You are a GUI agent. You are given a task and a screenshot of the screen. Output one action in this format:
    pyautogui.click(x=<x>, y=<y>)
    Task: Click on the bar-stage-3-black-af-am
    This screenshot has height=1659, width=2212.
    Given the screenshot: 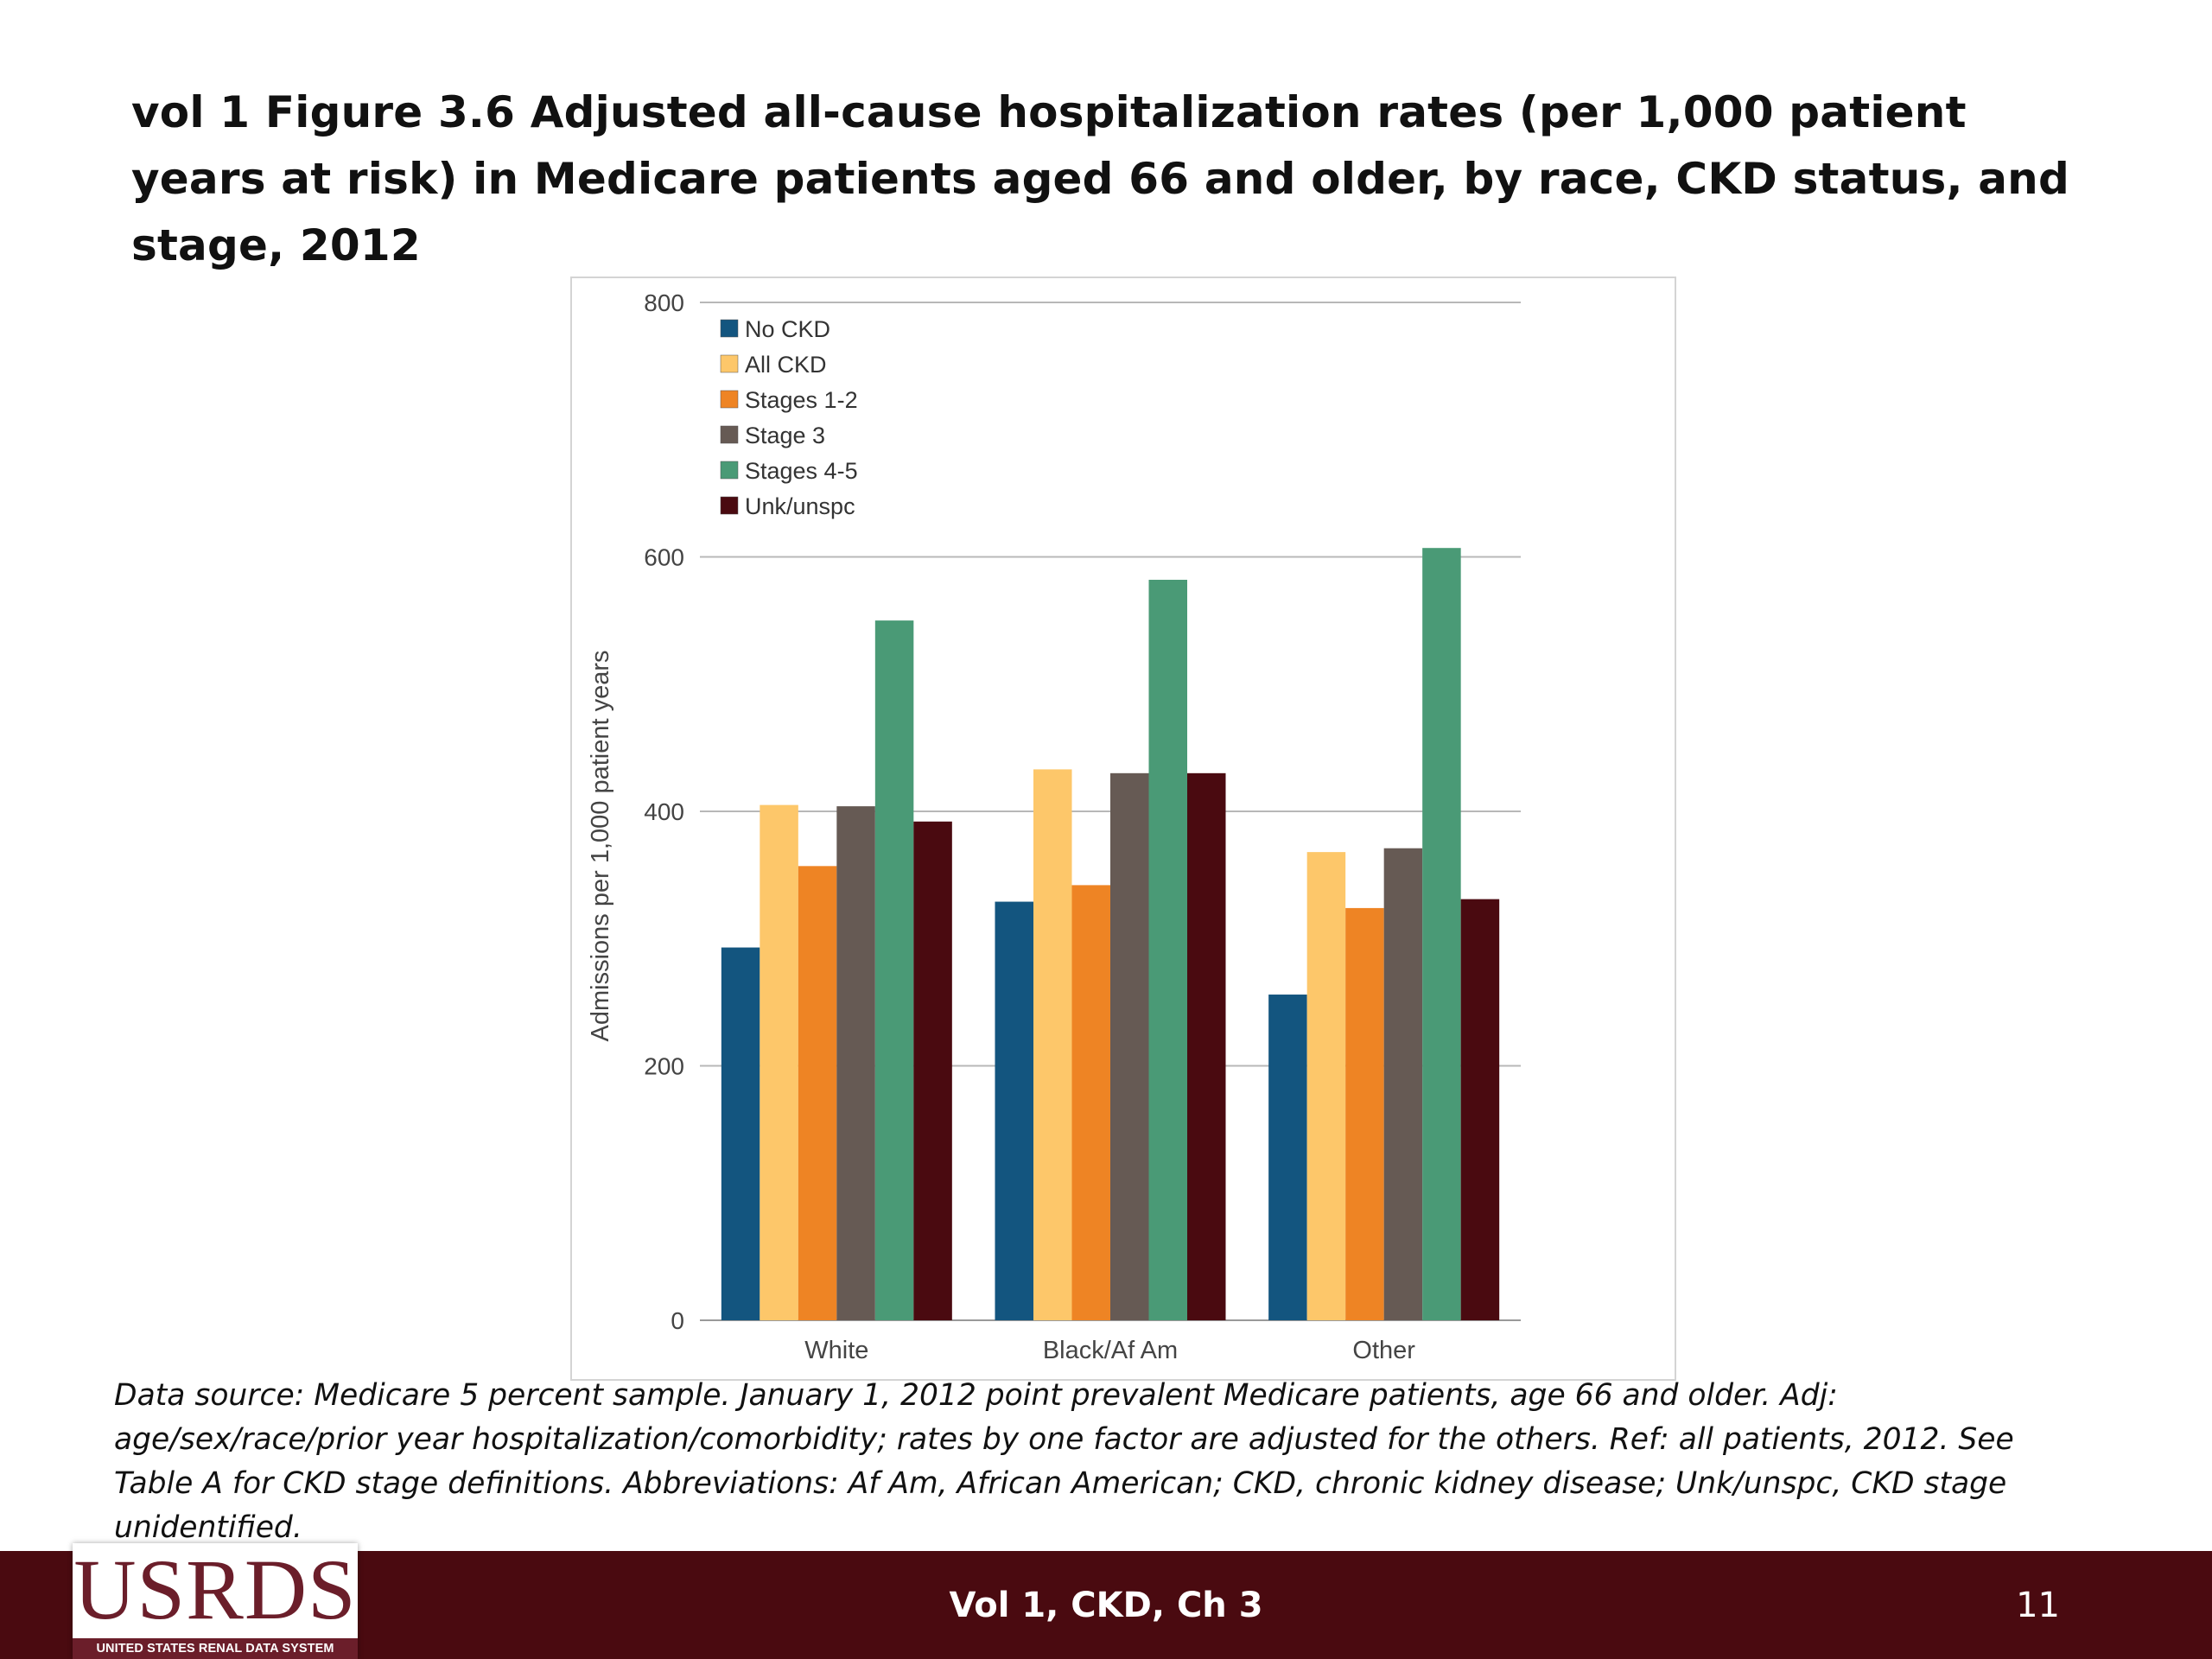 What is the action you would take?
    pyautogui.click(x=1129, y=1046)
    